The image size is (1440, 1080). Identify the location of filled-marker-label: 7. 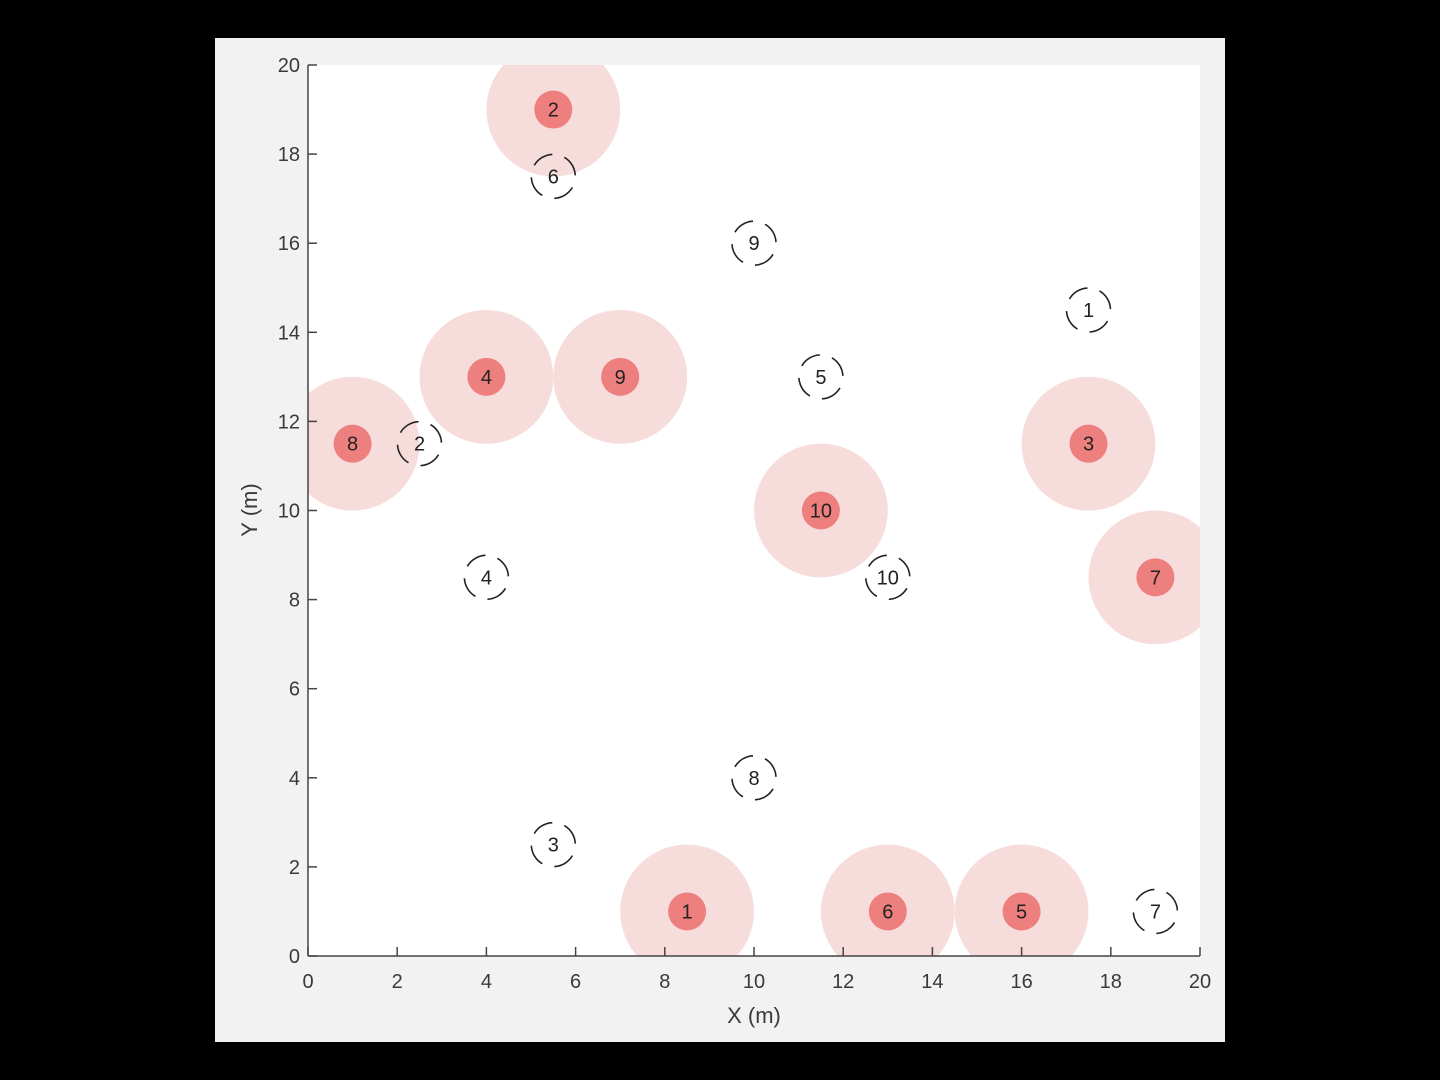
(1155, 578).